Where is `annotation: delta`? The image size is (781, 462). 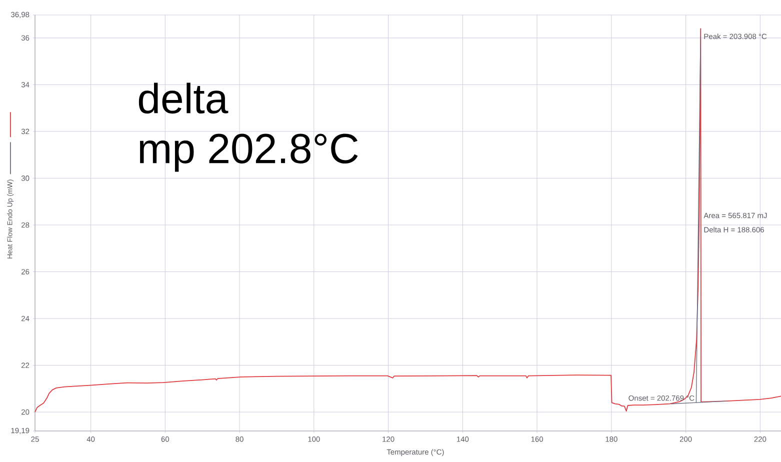 annotation: delta is located at coordinates (183, 98).